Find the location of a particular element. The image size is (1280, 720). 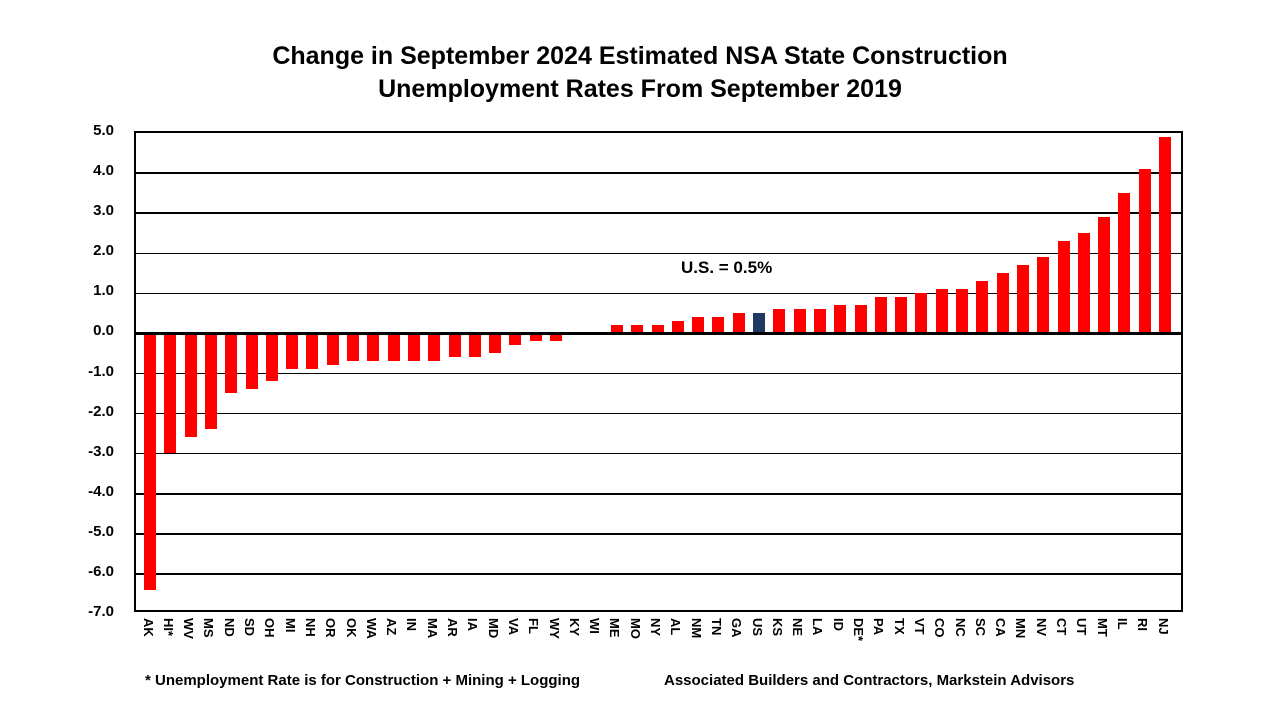

x-tick-label-AK: AK is located at coordinates (148, 627).